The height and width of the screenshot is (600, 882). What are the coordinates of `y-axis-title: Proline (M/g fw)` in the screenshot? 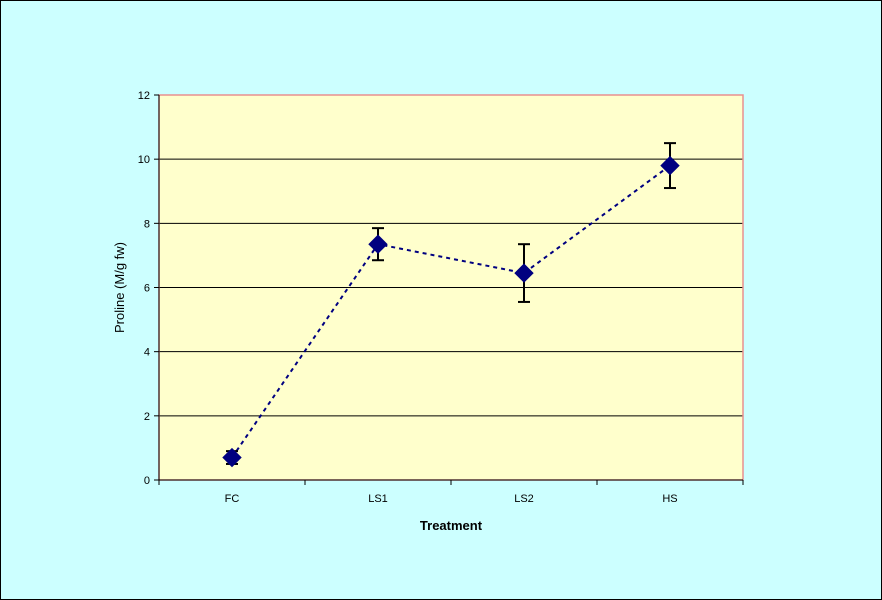 It's located at (119, 287).